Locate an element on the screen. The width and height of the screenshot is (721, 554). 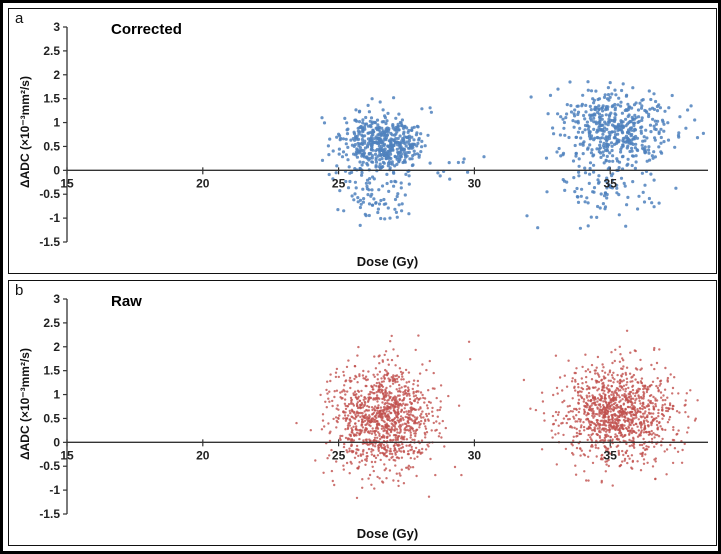
chart-title-corrected: Corrected is located at coordinates (146, 29).